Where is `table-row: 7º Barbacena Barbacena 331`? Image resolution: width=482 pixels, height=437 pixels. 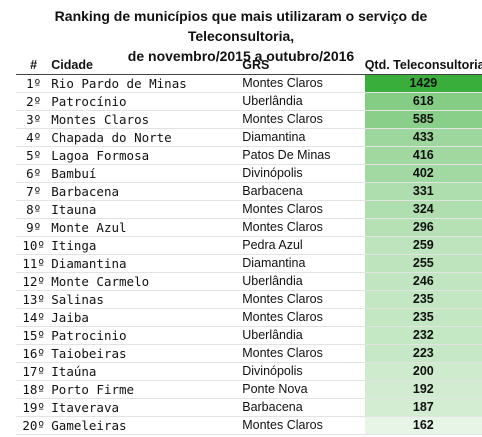 table-row: 7º Barbacena Barbacena 331 is located at coordinates (249, 191).